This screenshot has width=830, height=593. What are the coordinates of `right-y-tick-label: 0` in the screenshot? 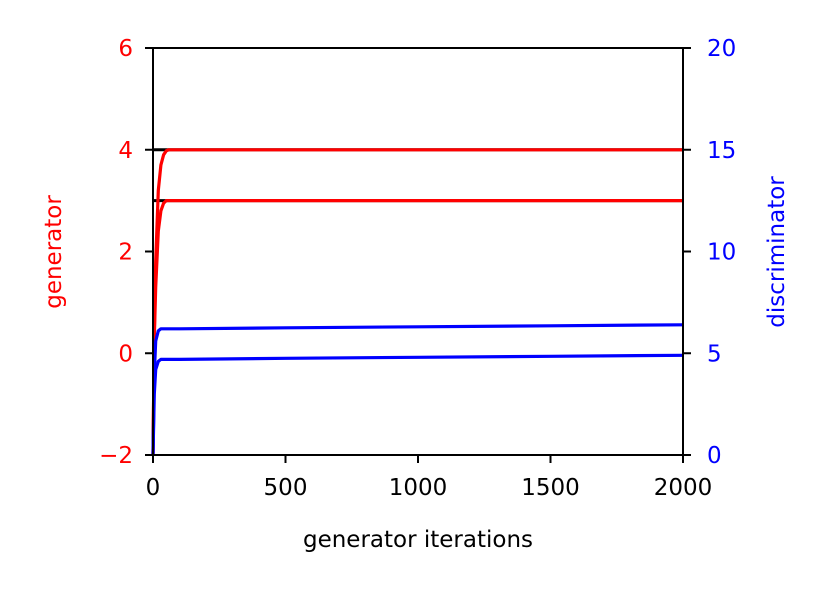 It's located at (714, 456).